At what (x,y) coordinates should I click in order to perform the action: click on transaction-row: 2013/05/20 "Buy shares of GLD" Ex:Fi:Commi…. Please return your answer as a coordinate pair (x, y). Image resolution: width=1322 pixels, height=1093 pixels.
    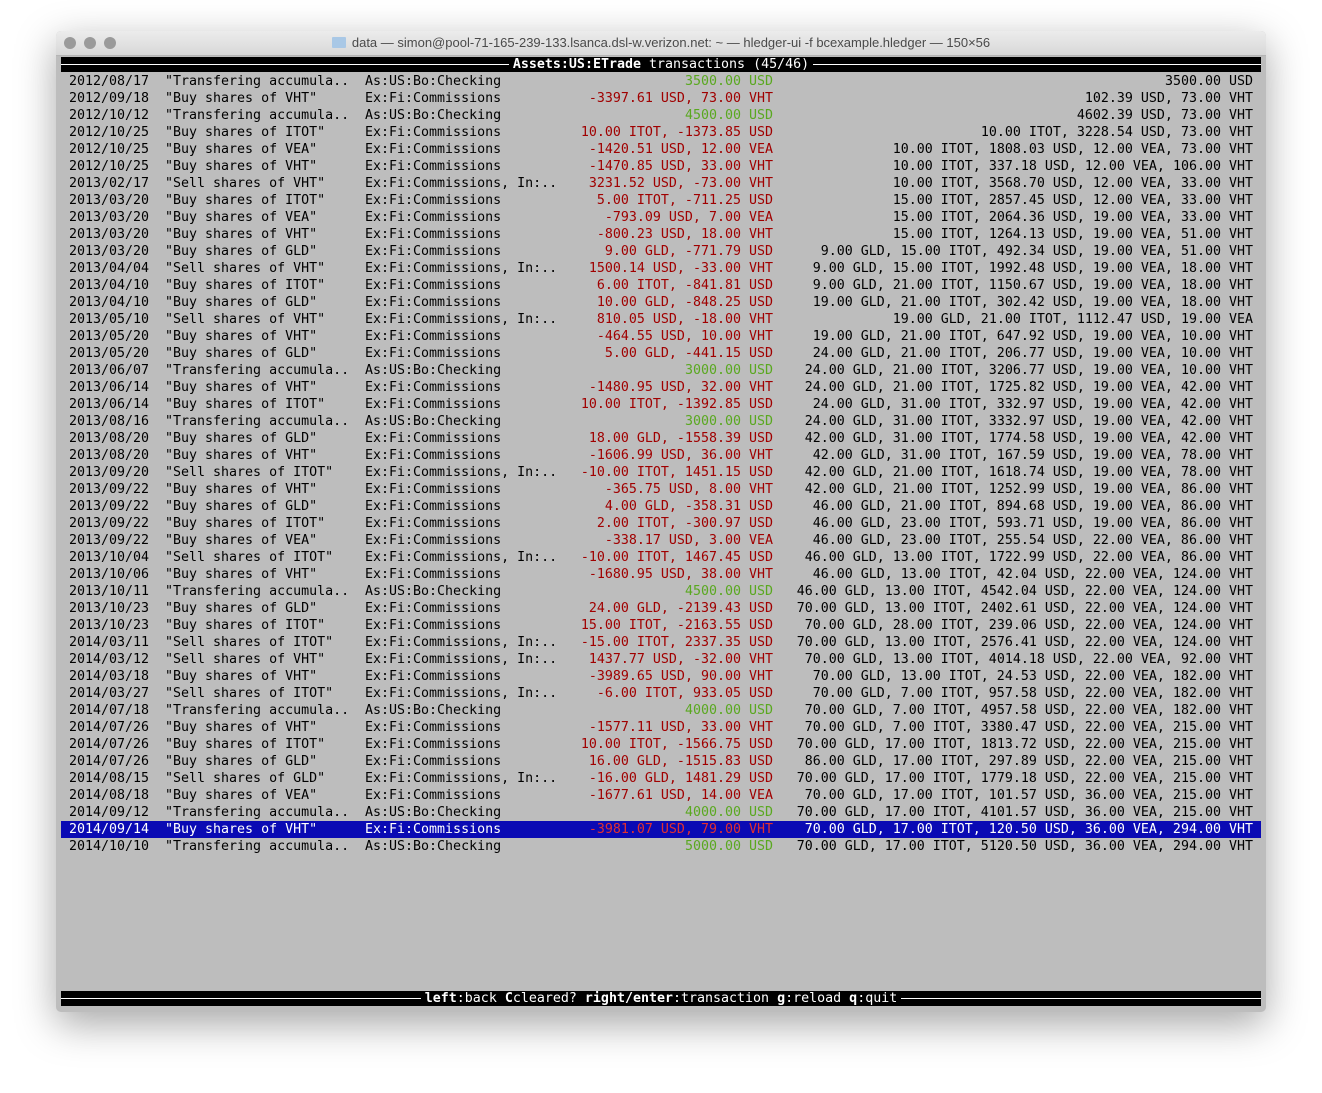
    Looking at the image, I should click on (661, 353).